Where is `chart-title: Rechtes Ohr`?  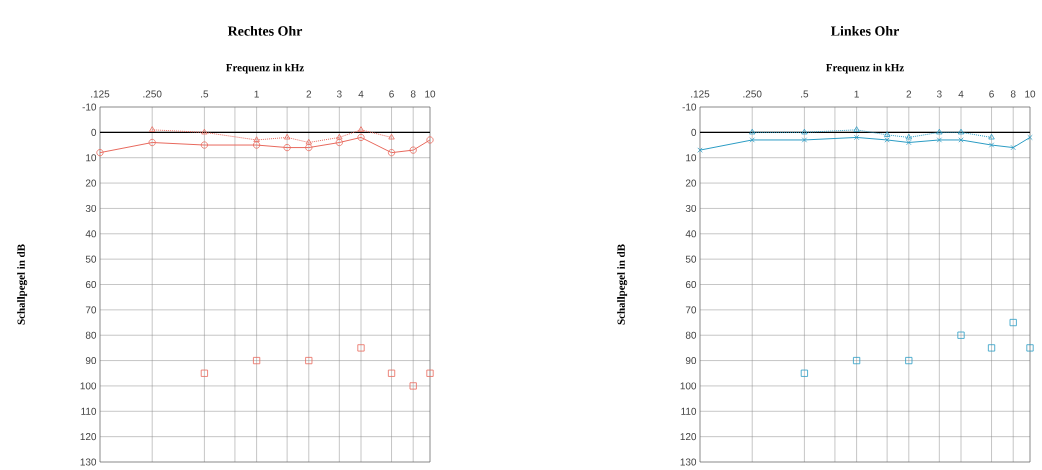
chart-title: Rechtes Ohr is located at coordinates (265, 30).